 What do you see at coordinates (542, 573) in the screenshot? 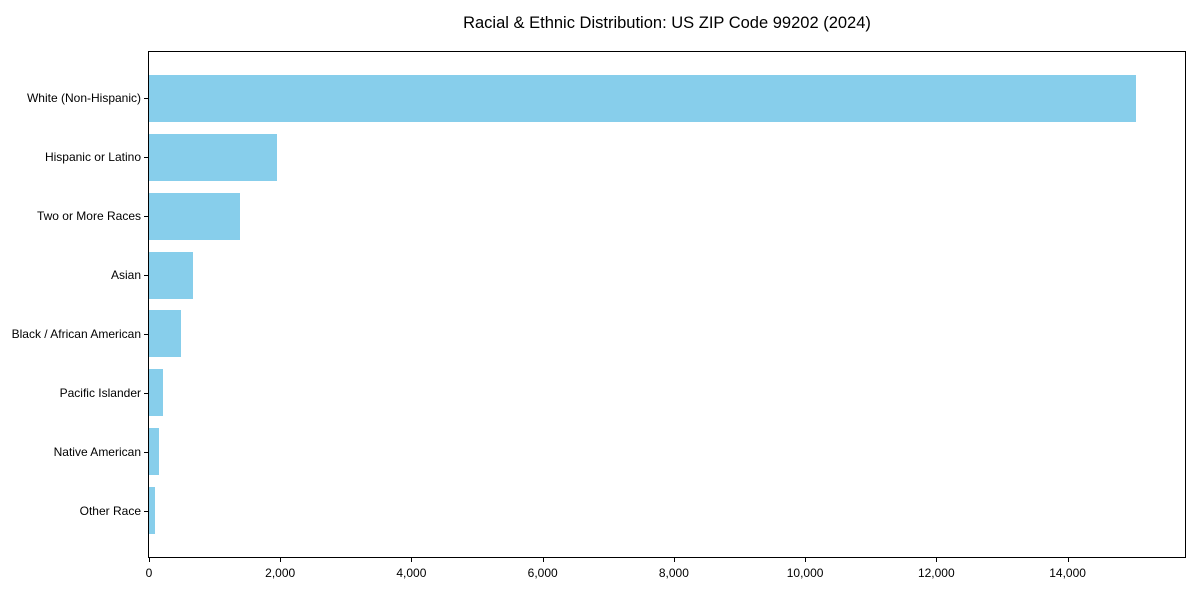
I see `x-tick-label-6000: 6,000` at bounding box center [542, 573].